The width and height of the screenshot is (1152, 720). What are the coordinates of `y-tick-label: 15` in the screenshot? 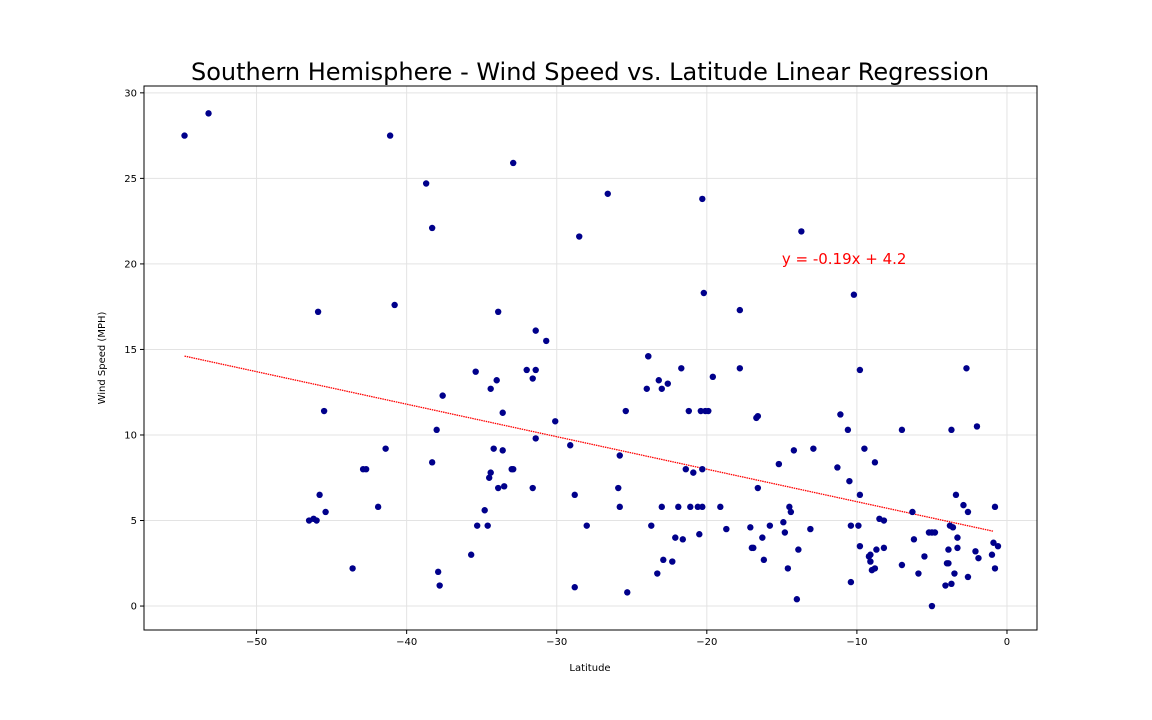 It's located at (130, 350).